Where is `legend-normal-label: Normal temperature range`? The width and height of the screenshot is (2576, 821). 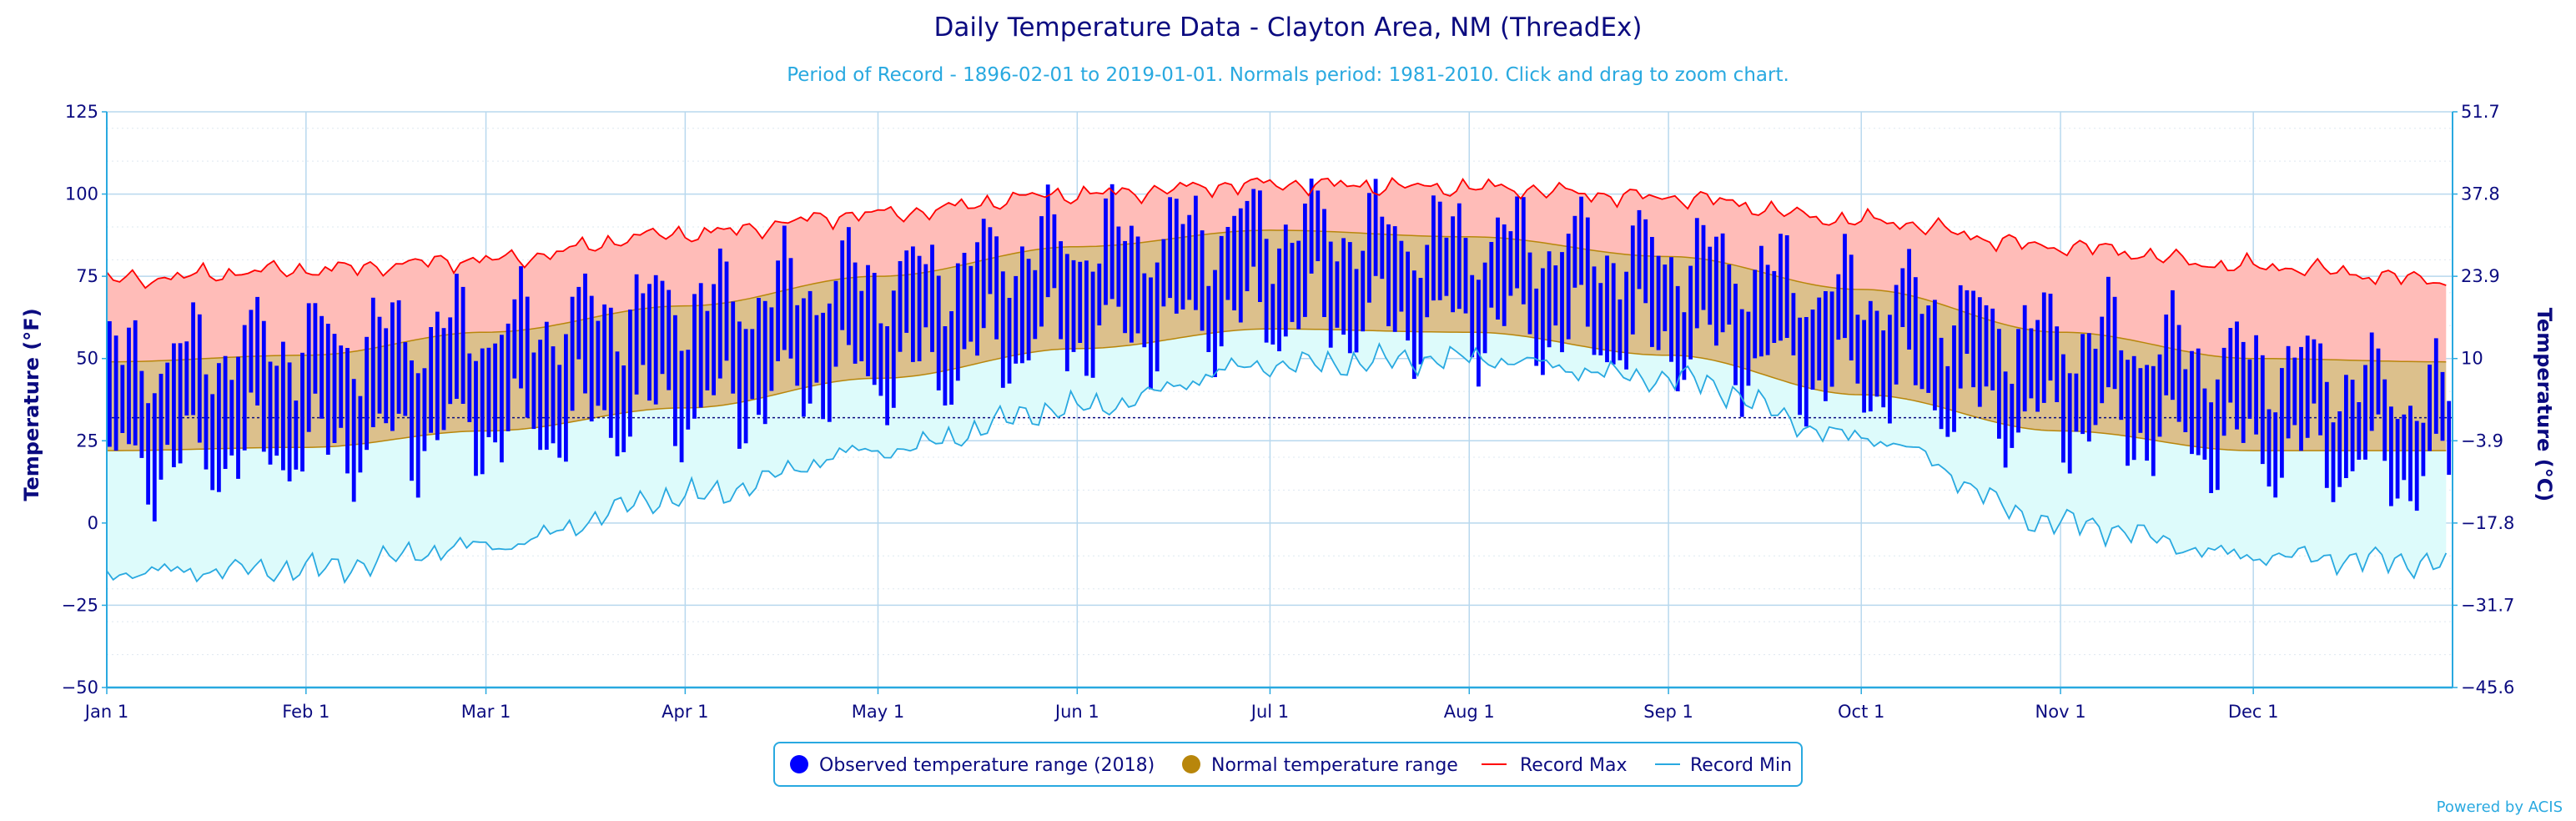 legend-normal-label: Normal temperature range is located at coordinates (1334, 765).